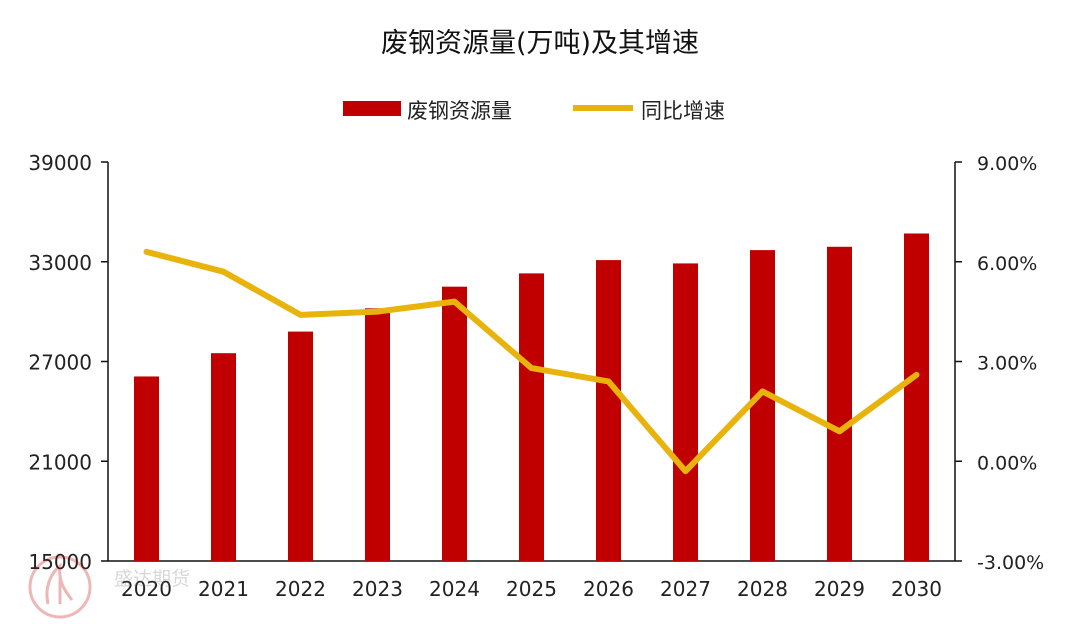 Image resolution: width=1080 pixels, height=624 pixels. What do you see at coordinates (60, 462) in the screenshot?
I see `left-y-tick-label: 21000` at bounding box center [60, 462].